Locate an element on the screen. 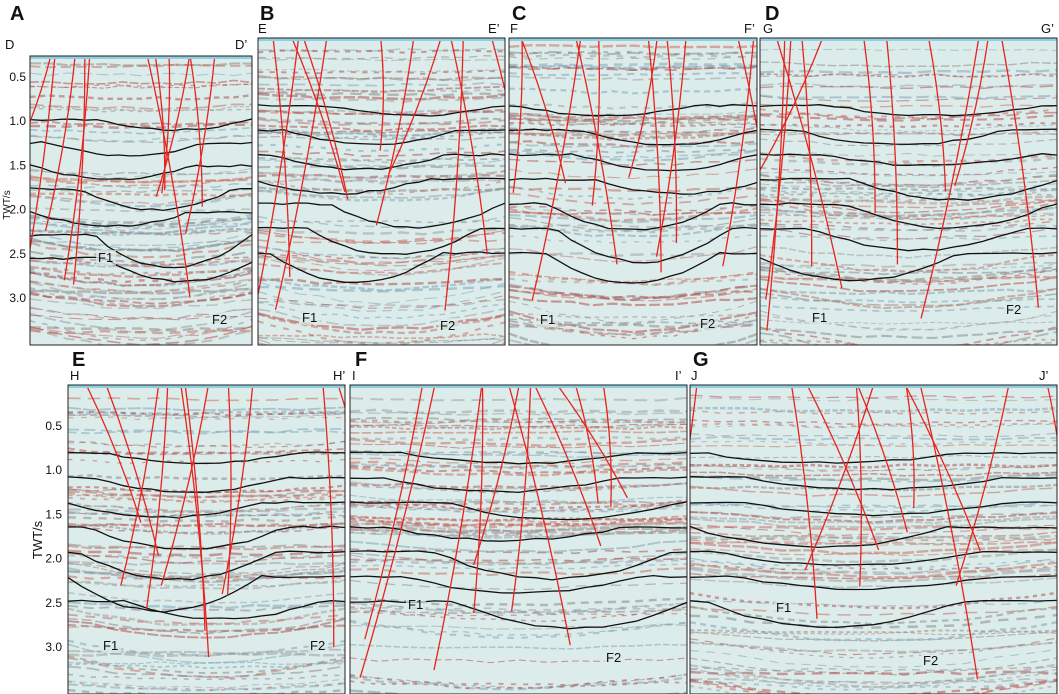 The height and width of the screenshot is (694, 1059). profile-end: D’ is located at coordinates (241, 44).